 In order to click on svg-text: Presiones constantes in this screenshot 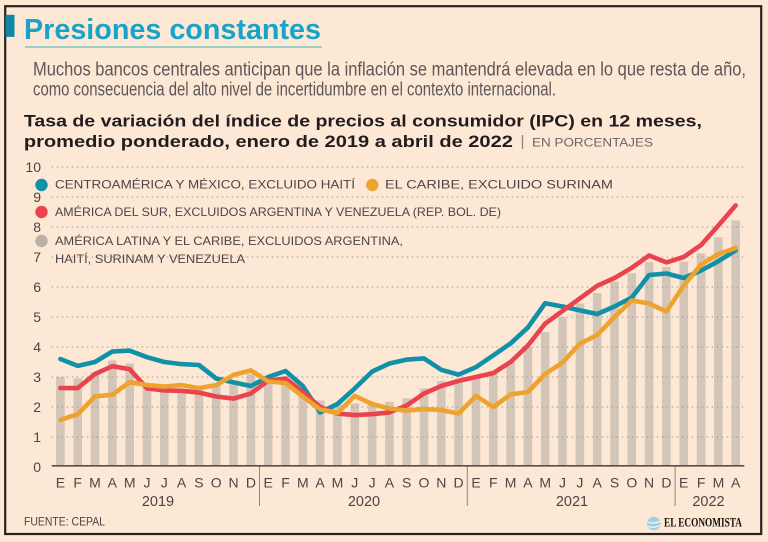, I will do `click(172, 30)`.